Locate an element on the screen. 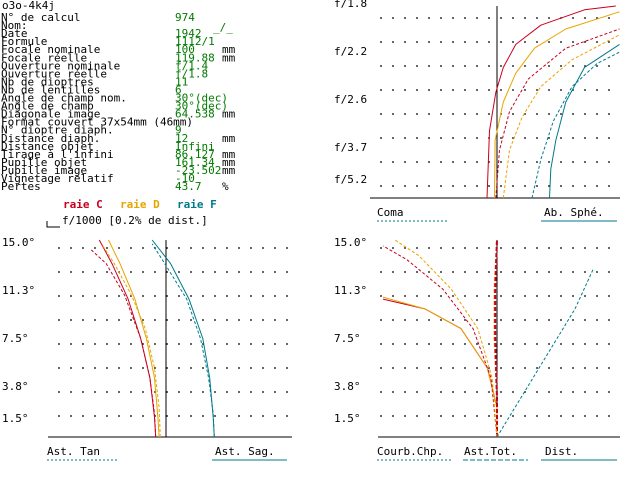 The height and width of the screenshot is (480, 640). legend-raie-f: raie F is located at coordinates (197, 204).